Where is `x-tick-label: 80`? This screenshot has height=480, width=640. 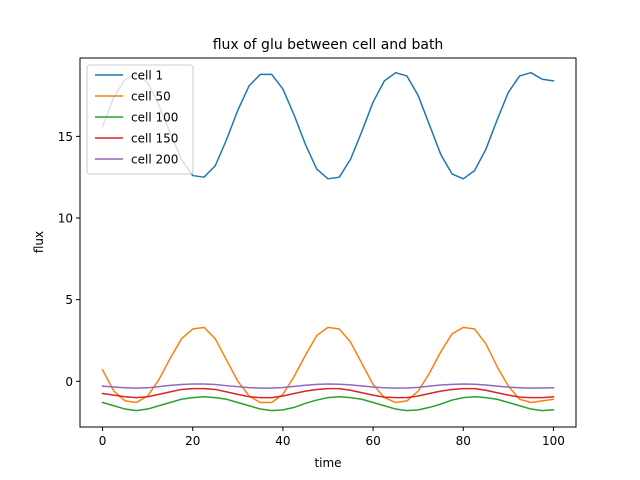 x-tick-label: 80 is located at coordinates (463, 441).